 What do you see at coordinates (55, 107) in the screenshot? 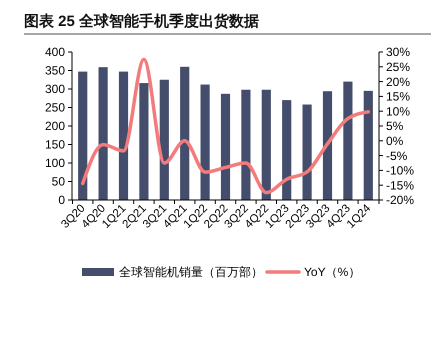
I see `y-tick-label: 250` at bounding box center [55, 107].